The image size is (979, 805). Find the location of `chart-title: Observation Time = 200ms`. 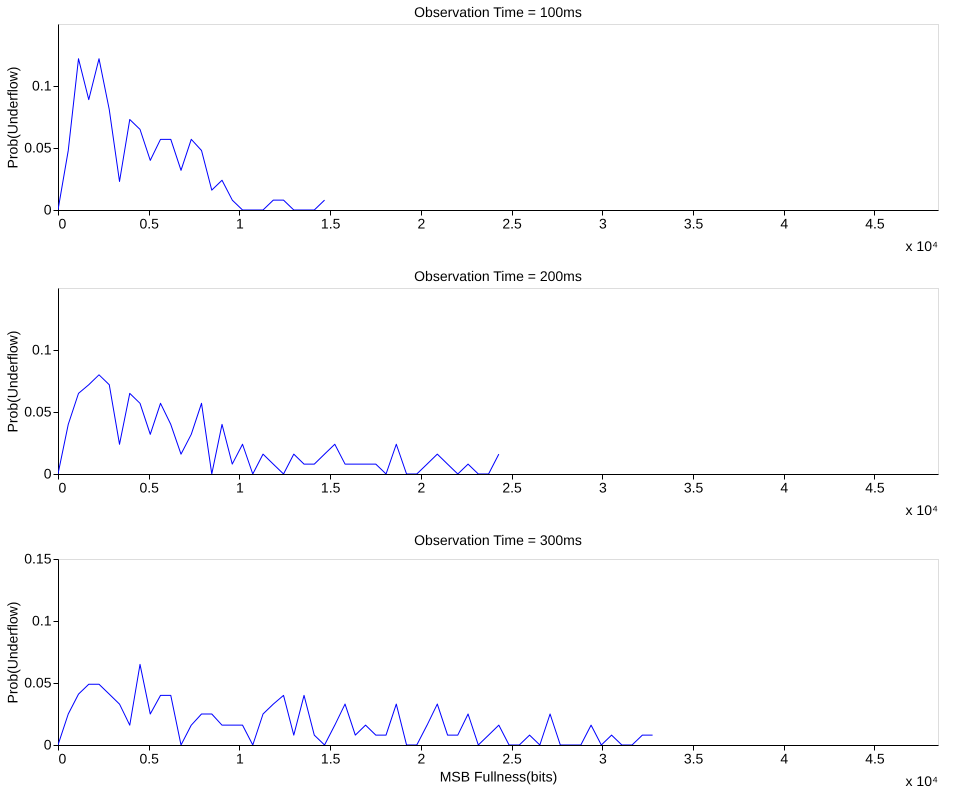

chart-title: Observation Time = 200ms is located at coordinates (498, 276).